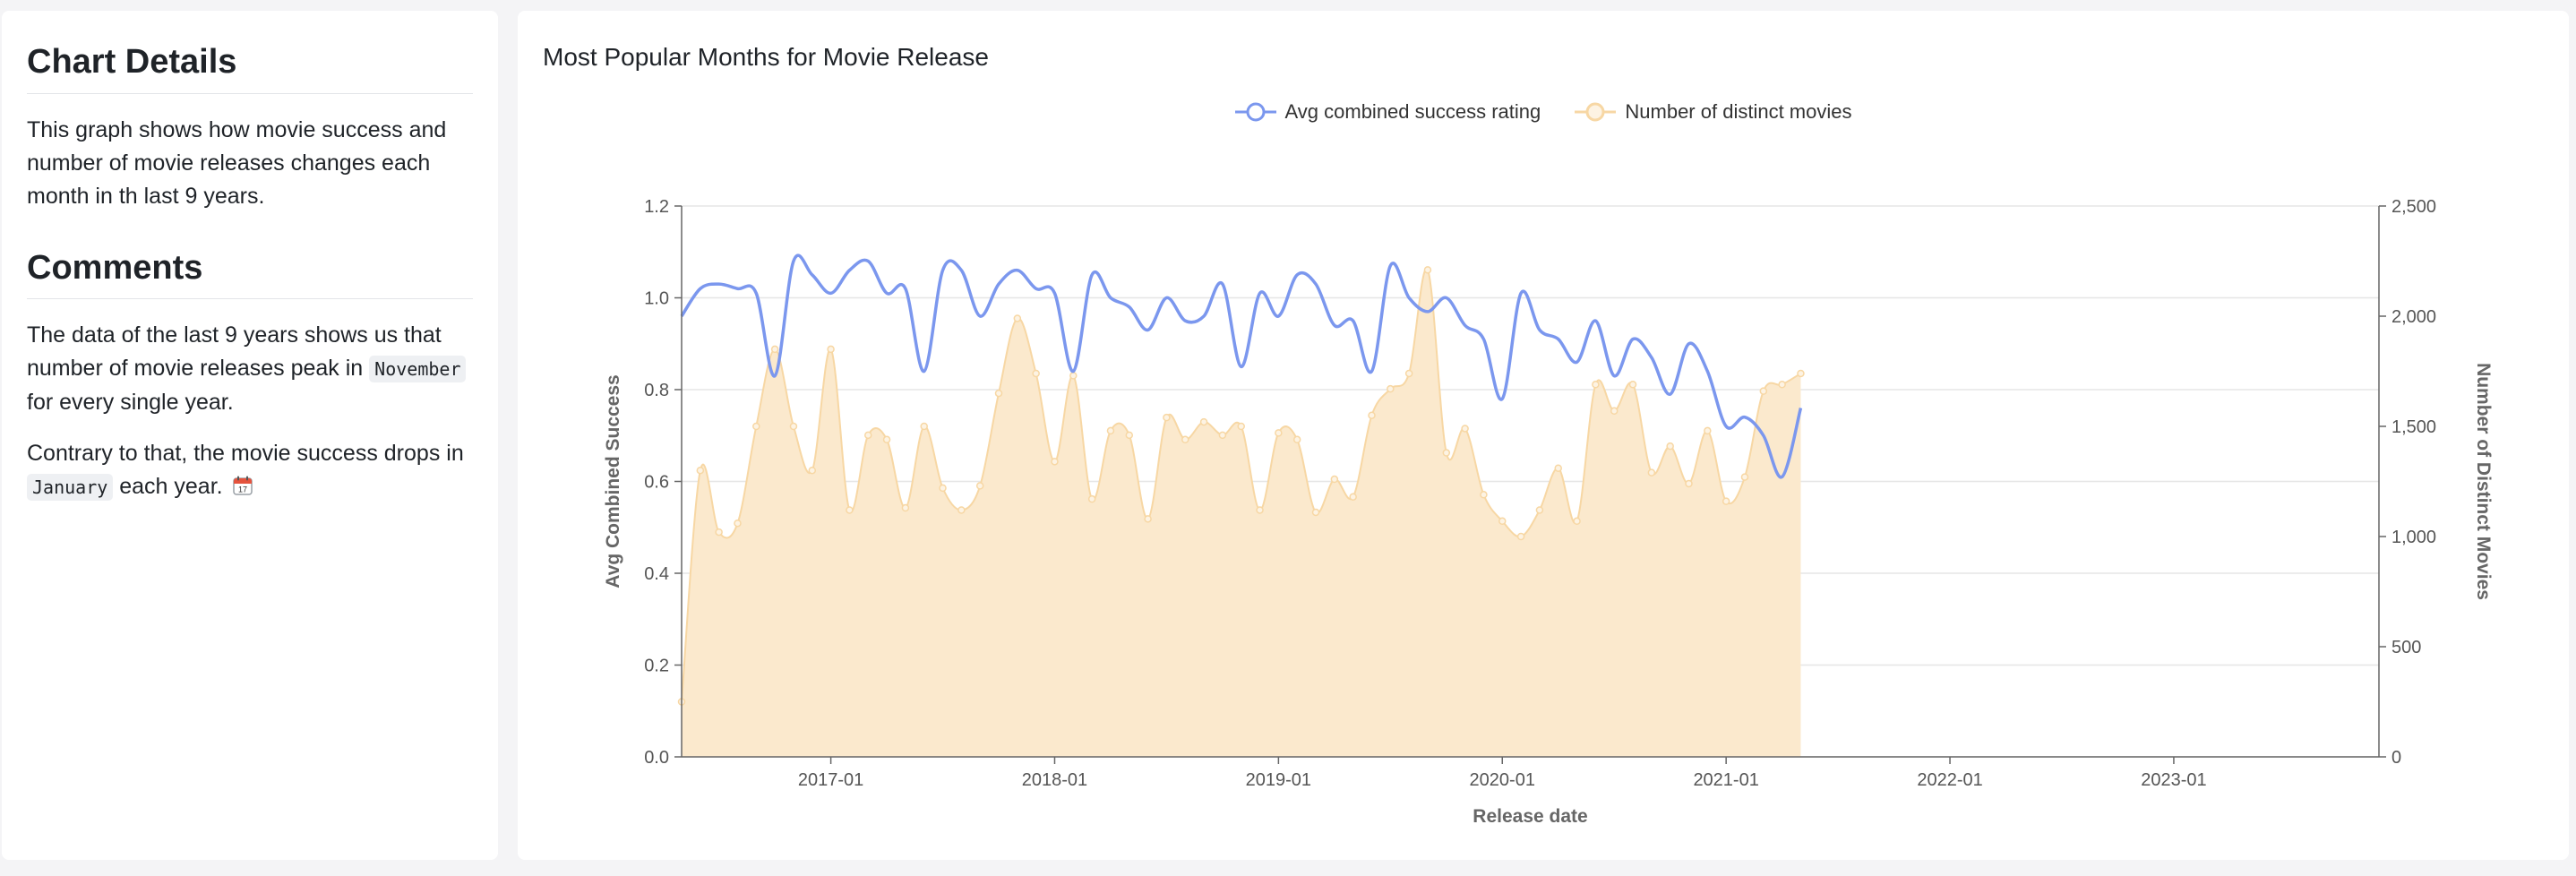  I want to click on chart-details-heading: Chart Details, so click(250, 69).